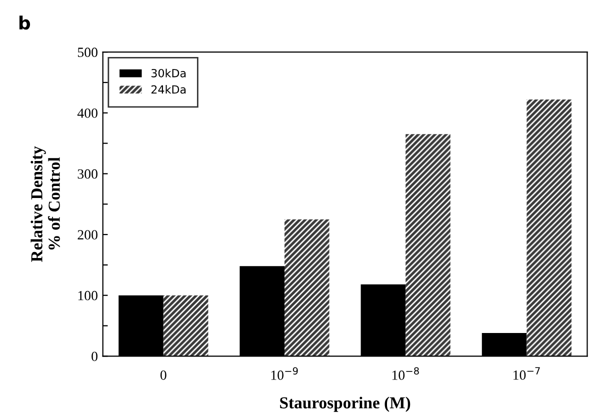 The width and height of the screenshot is (598, 420). What do you see at coordinates (24, 23) in the screenshot?
I see `text: b` at bounding box center [24, 23].